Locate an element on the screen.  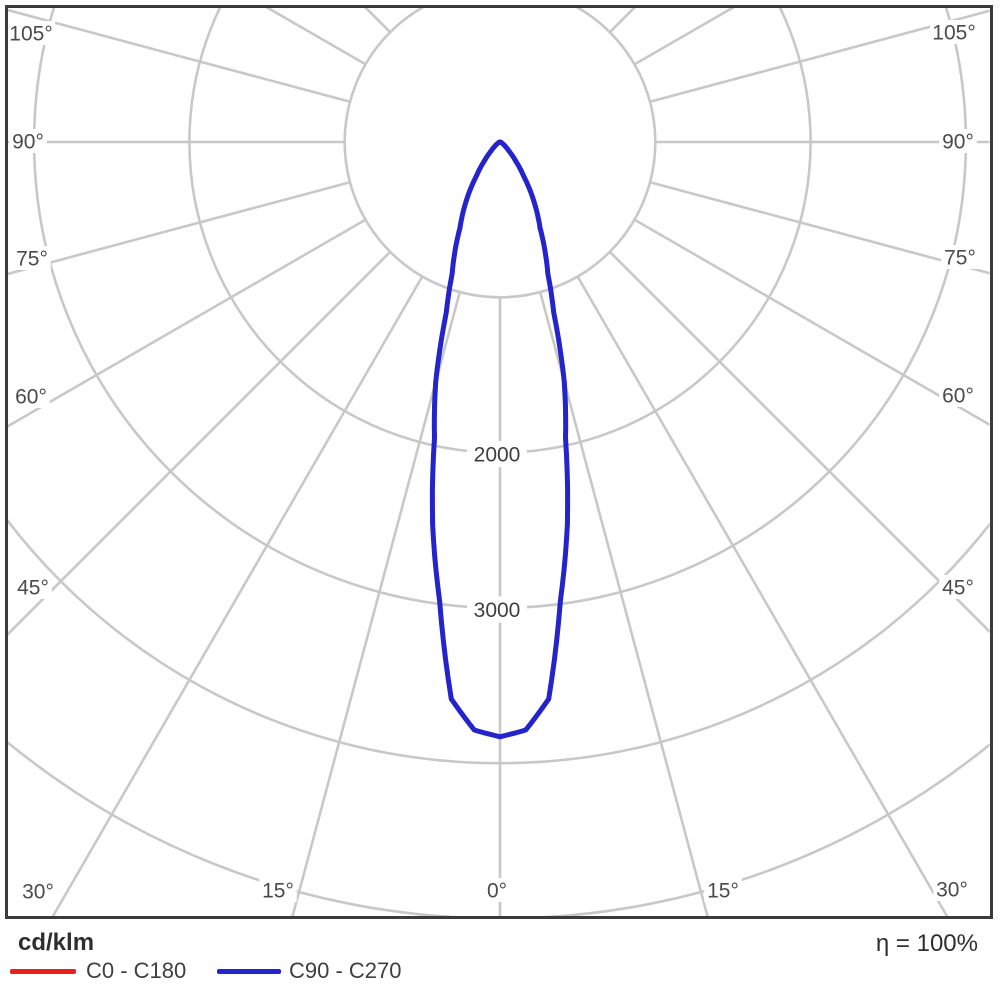
angle-label-bottom: 0° is located at coordinates (497, 891).